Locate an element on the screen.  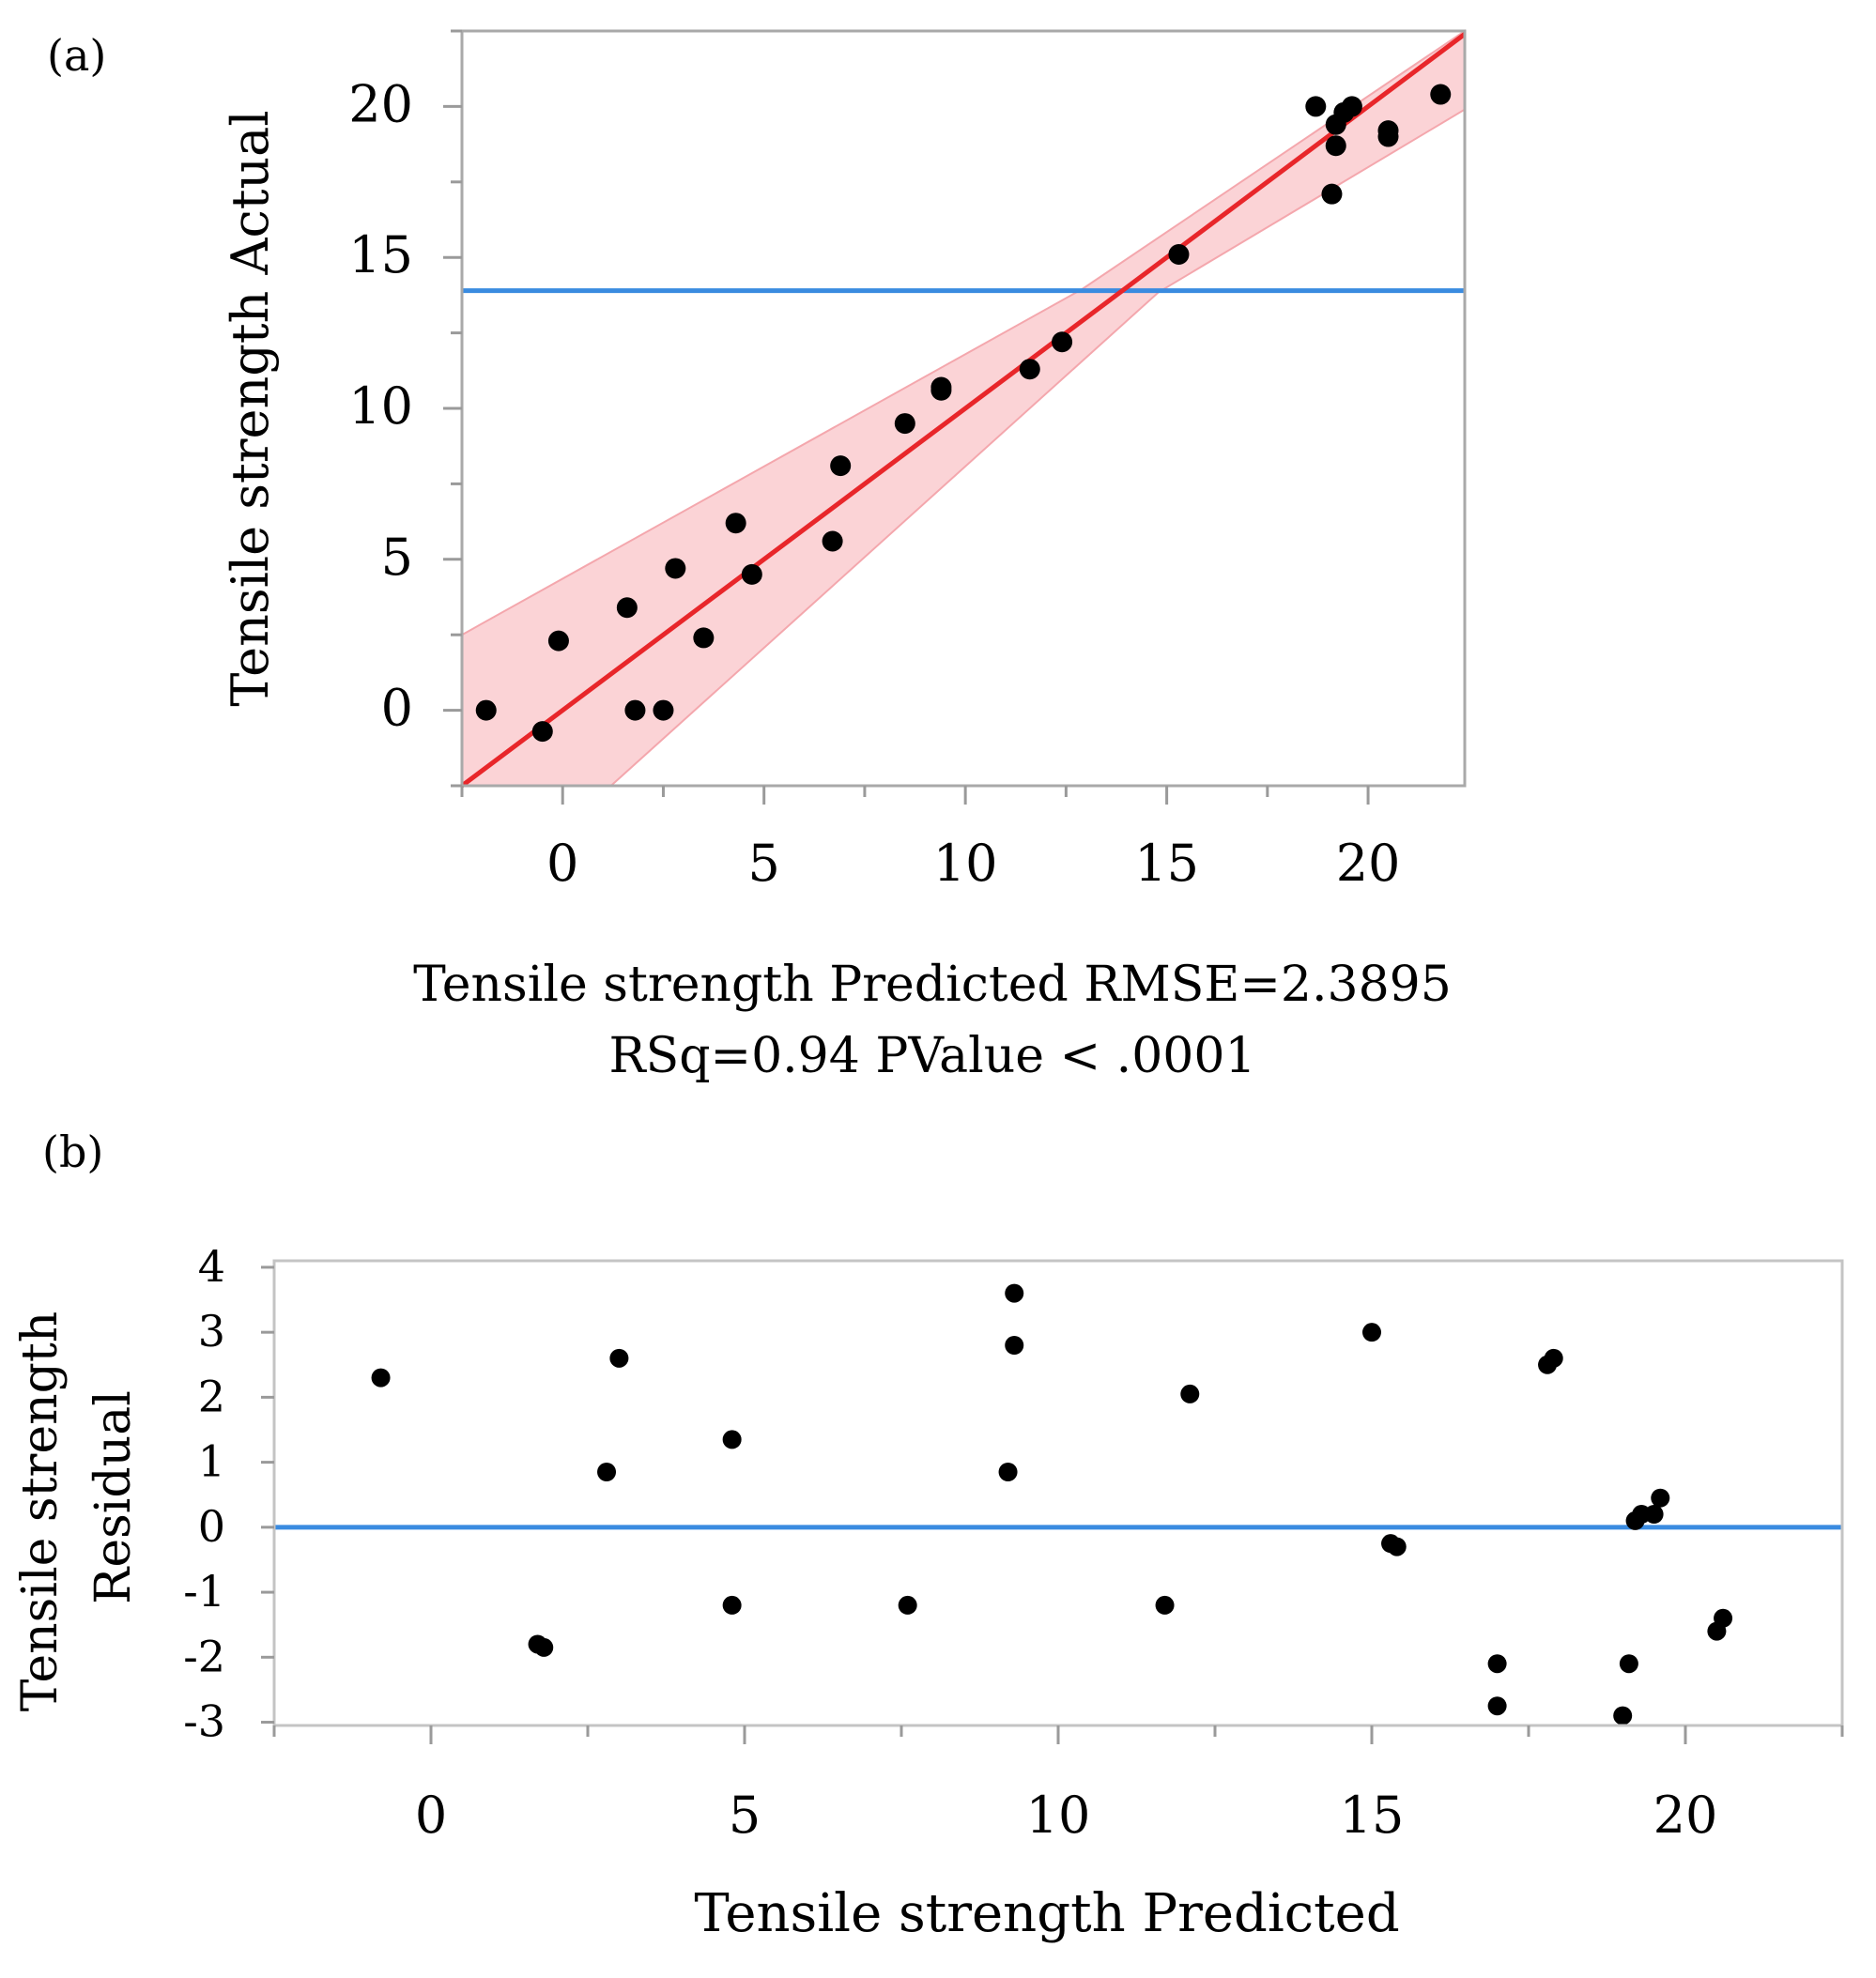
y-tick-label: 2 is located at coordinates (211, 1396).